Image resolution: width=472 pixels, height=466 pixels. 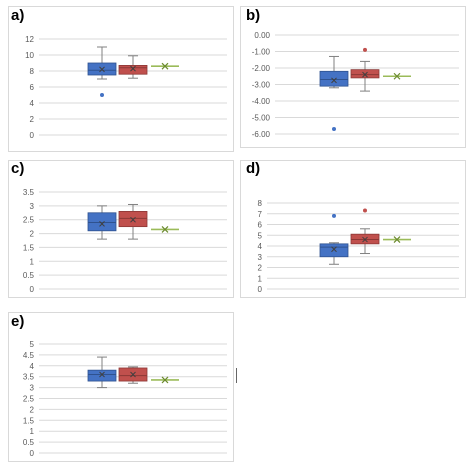 What do you see at coordinates (261, 52) in the screenshot?
I see `y-tick-label: -1.00` at bounding box center [261, 52].